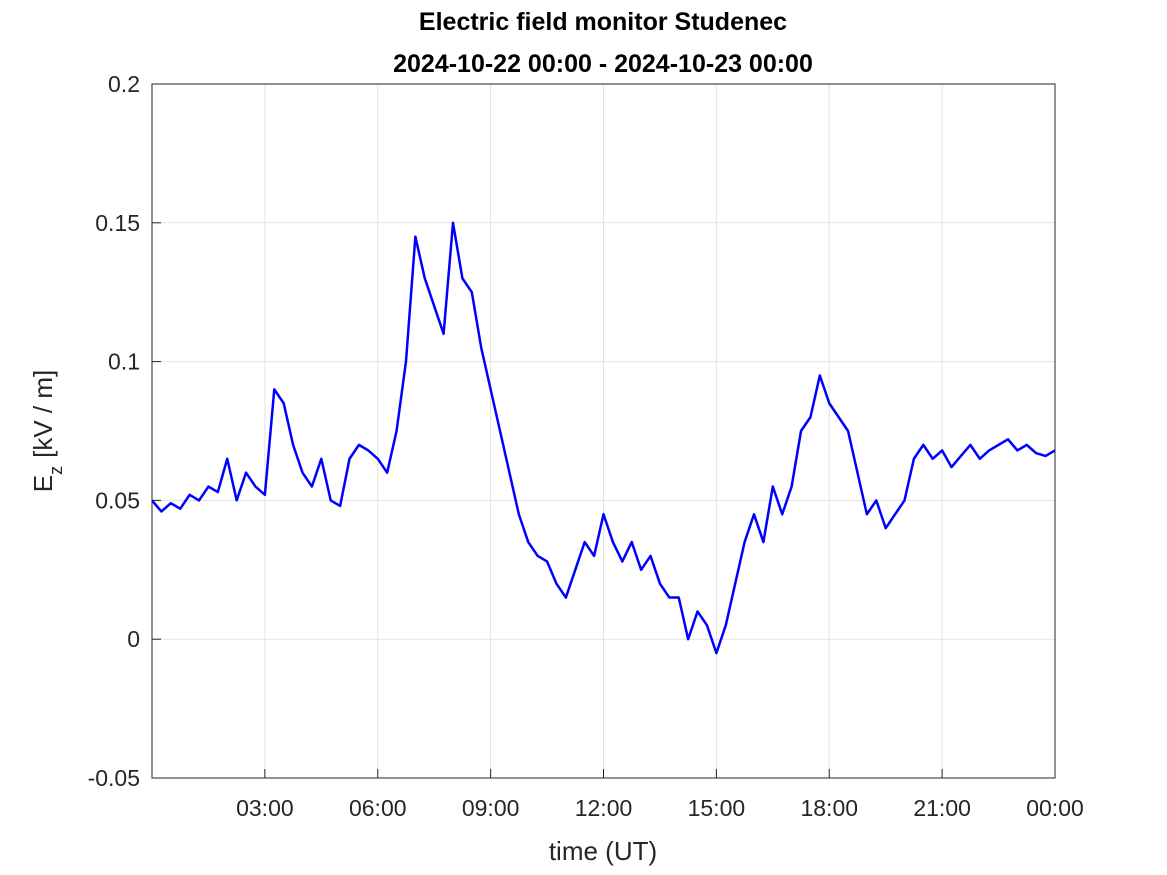 This screenshot has height=875, width=1167. Describe the element at coordinates (117, 500) in the screenshot. I see `y-tick-label: 0.05` at that location.